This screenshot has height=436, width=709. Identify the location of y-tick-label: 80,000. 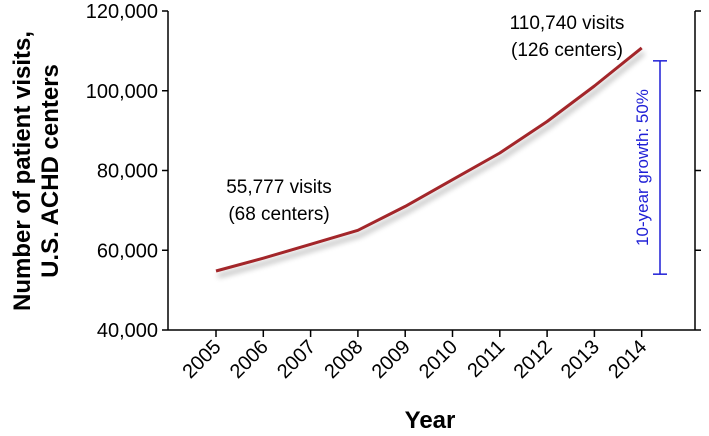
(127, 172).